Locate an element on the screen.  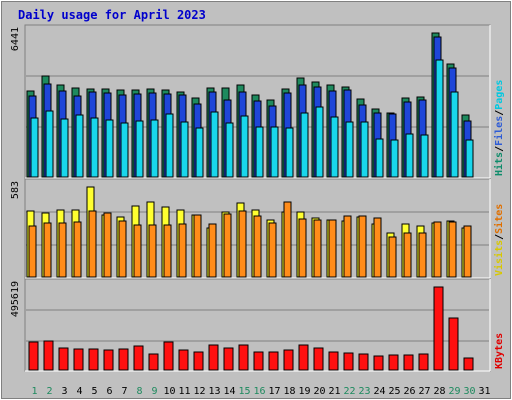
x-tick-label-6: 6 is located at coordinates (109, 391).